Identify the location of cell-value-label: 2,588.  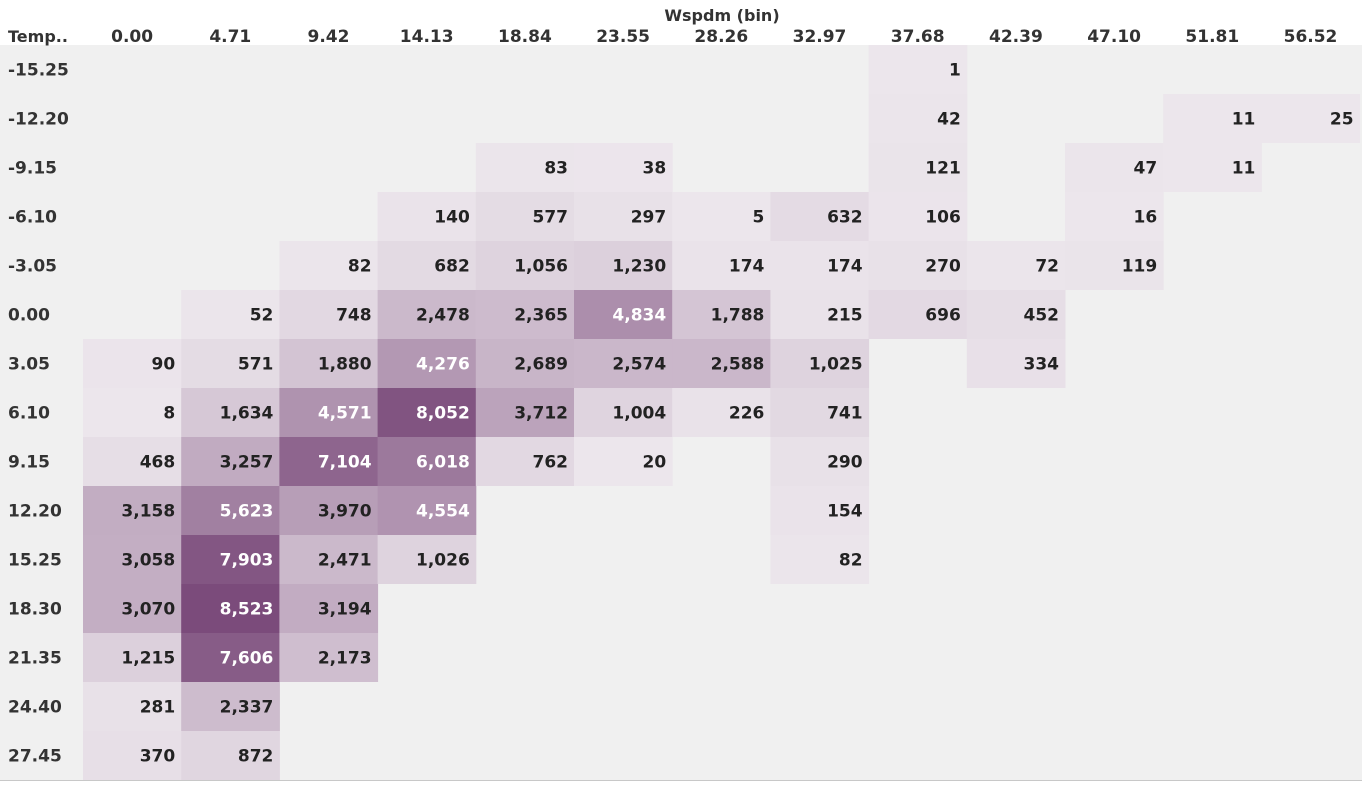
(738, 365).